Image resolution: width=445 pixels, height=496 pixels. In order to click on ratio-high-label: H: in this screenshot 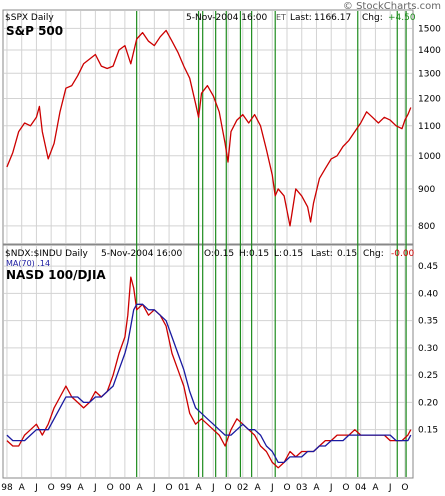, I will do `click(244, 254)`.